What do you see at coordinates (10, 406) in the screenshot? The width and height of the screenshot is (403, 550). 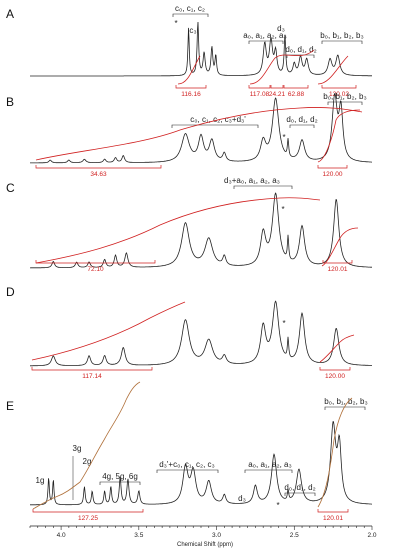 I see `panel-letter: E` at bounding box center [10, 406].